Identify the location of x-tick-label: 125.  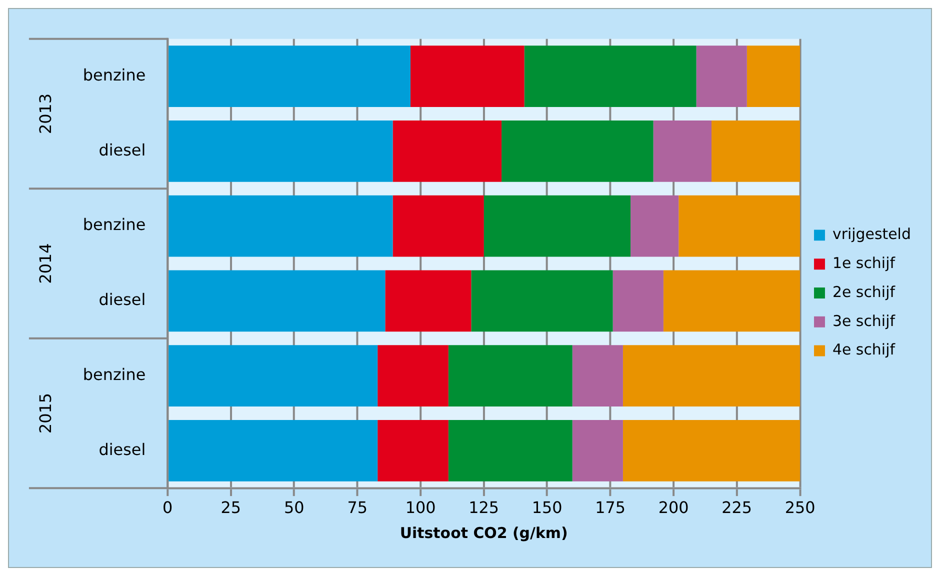
(484, 507).